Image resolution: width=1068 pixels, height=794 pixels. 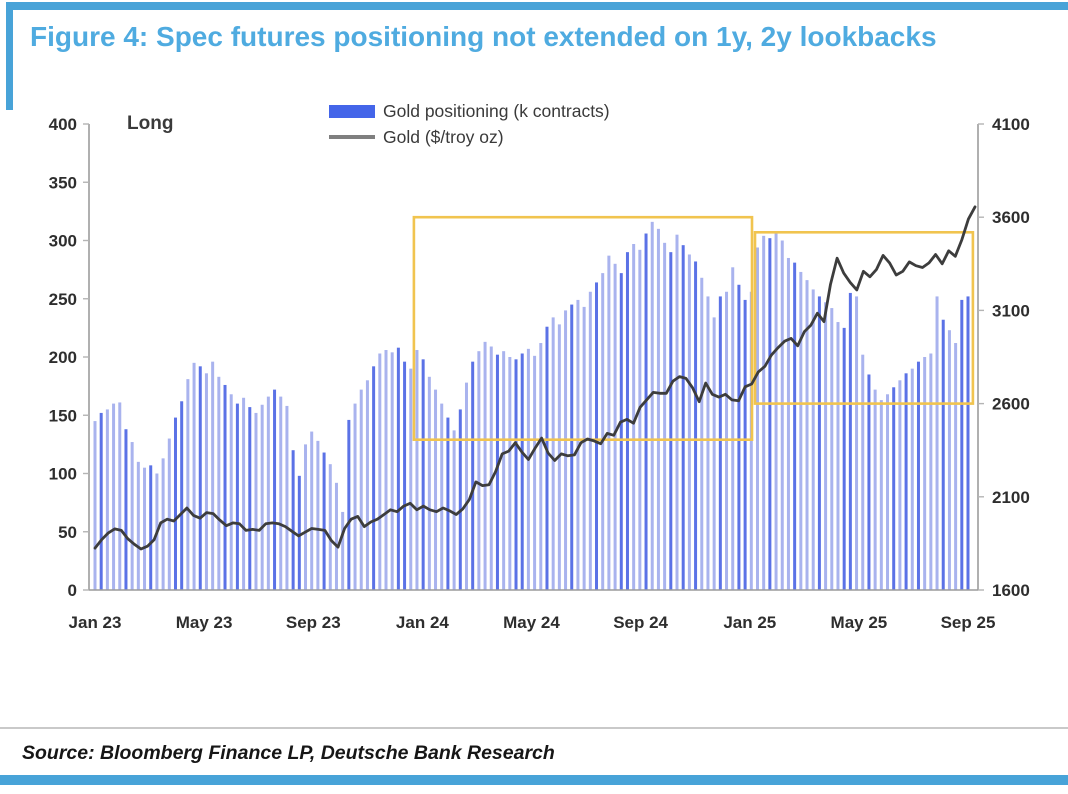 What do you see at coordinates (352, 111) in the screenshot?
I see `bar-swatch-icon` at bounding box center [352, 111].